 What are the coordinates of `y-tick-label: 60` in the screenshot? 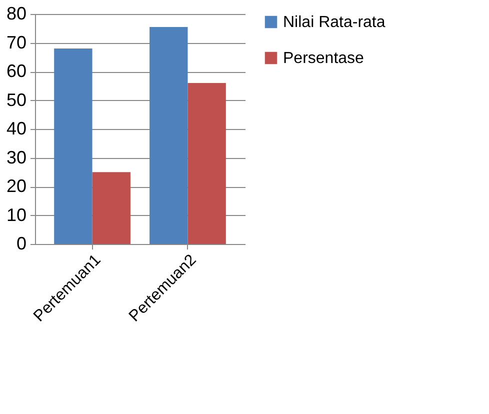 It's located at (16, 71).